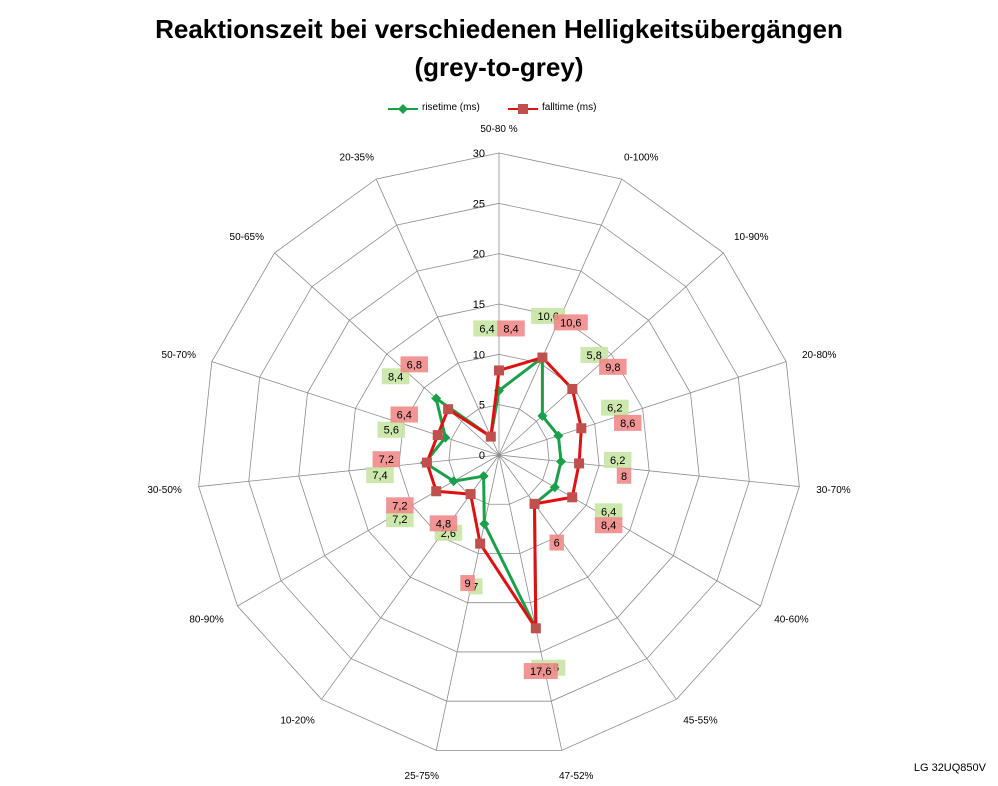 The width and height of the screenshot is (998, 786). What do you see at coordinates (576, 776) in the screenshot?
I see `category-label: 47-52%` at bounding box center [576, 776].